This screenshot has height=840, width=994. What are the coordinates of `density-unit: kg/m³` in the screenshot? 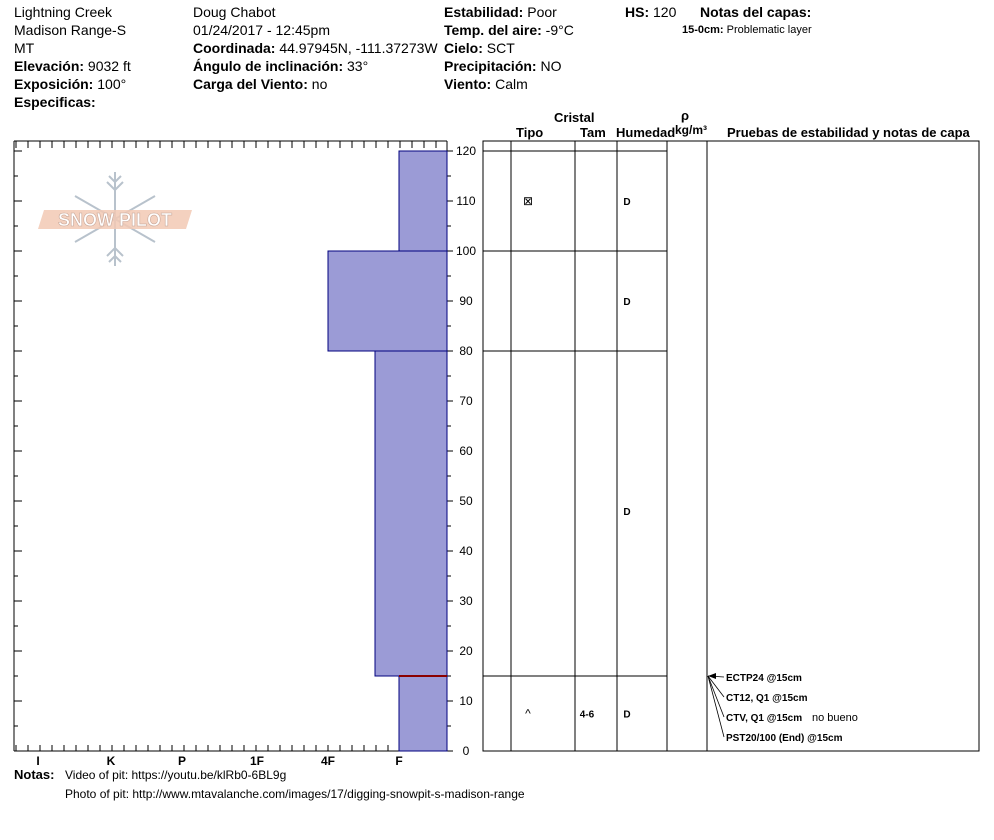 It's located at (691, 130).